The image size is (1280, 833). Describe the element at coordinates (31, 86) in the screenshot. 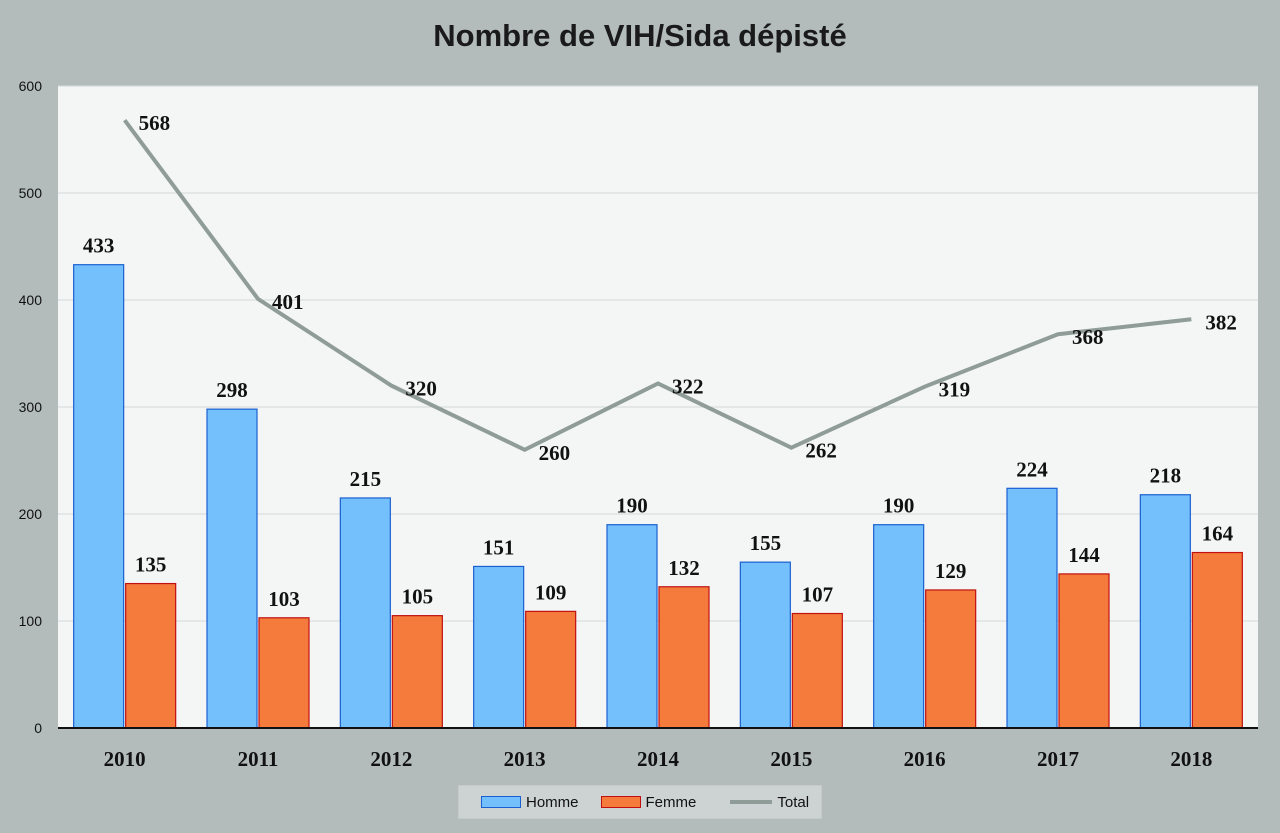

I see `y-tick-label: 600` at that location.